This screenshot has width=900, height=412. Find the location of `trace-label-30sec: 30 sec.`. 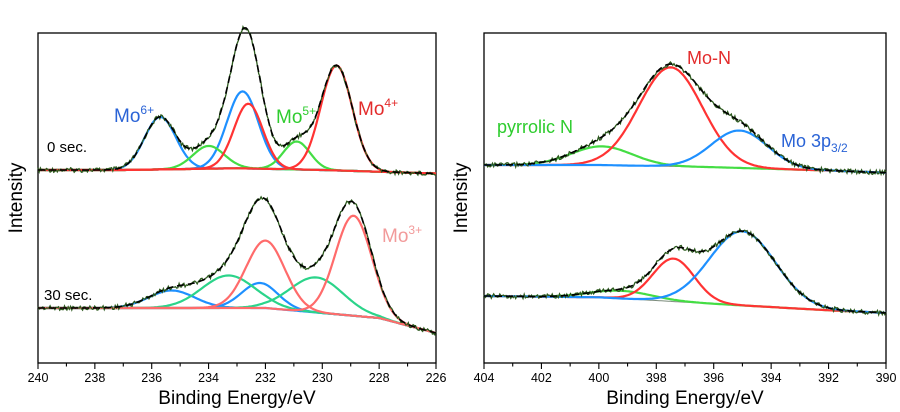

trace-label-30sec: 30 sec. is located at coordinates (68, 295).